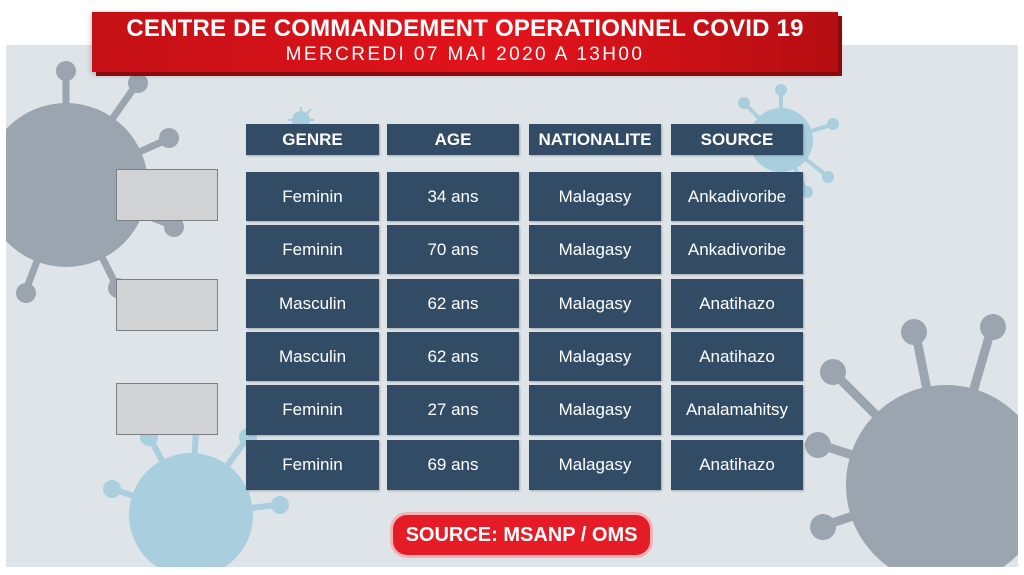 Image resolution: width=1024 pixels, height=575 pixels. What do you see at coordinates (465, 54) in the screenshot?
I see `page-subtitle: MERCREDI 07 MAI 2020 A 13H00` at bounding box center [465, 54].